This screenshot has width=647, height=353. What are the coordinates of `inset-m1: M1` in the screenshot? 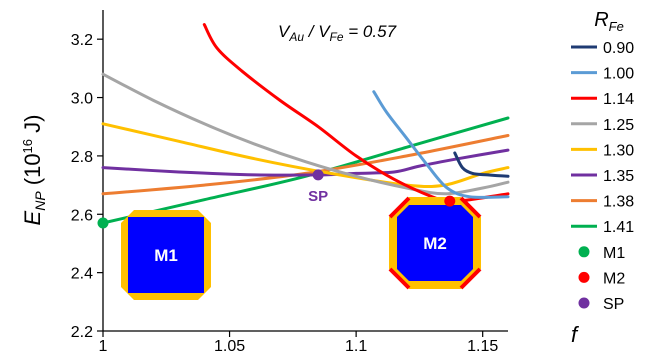 It's located at (166, 255).